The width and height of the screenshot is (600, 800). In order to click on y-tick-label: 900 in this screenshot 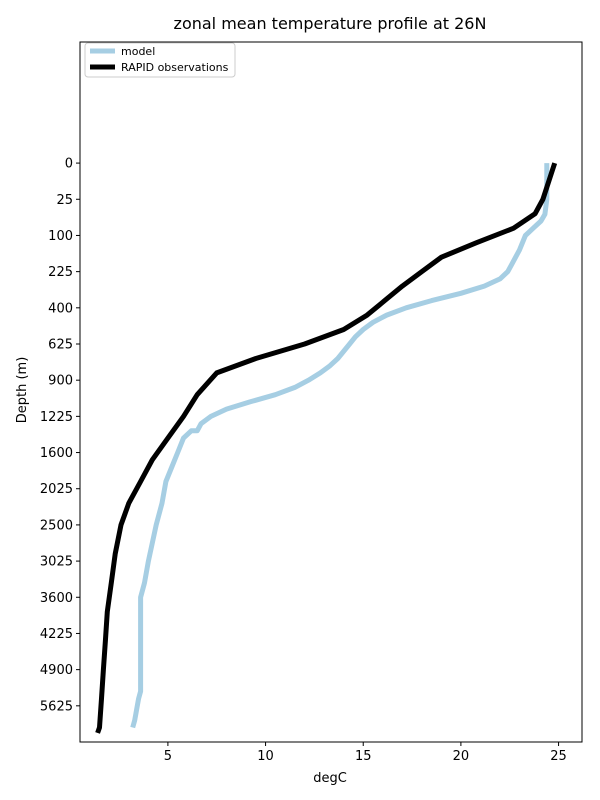, I will do `click(60, 381)`.